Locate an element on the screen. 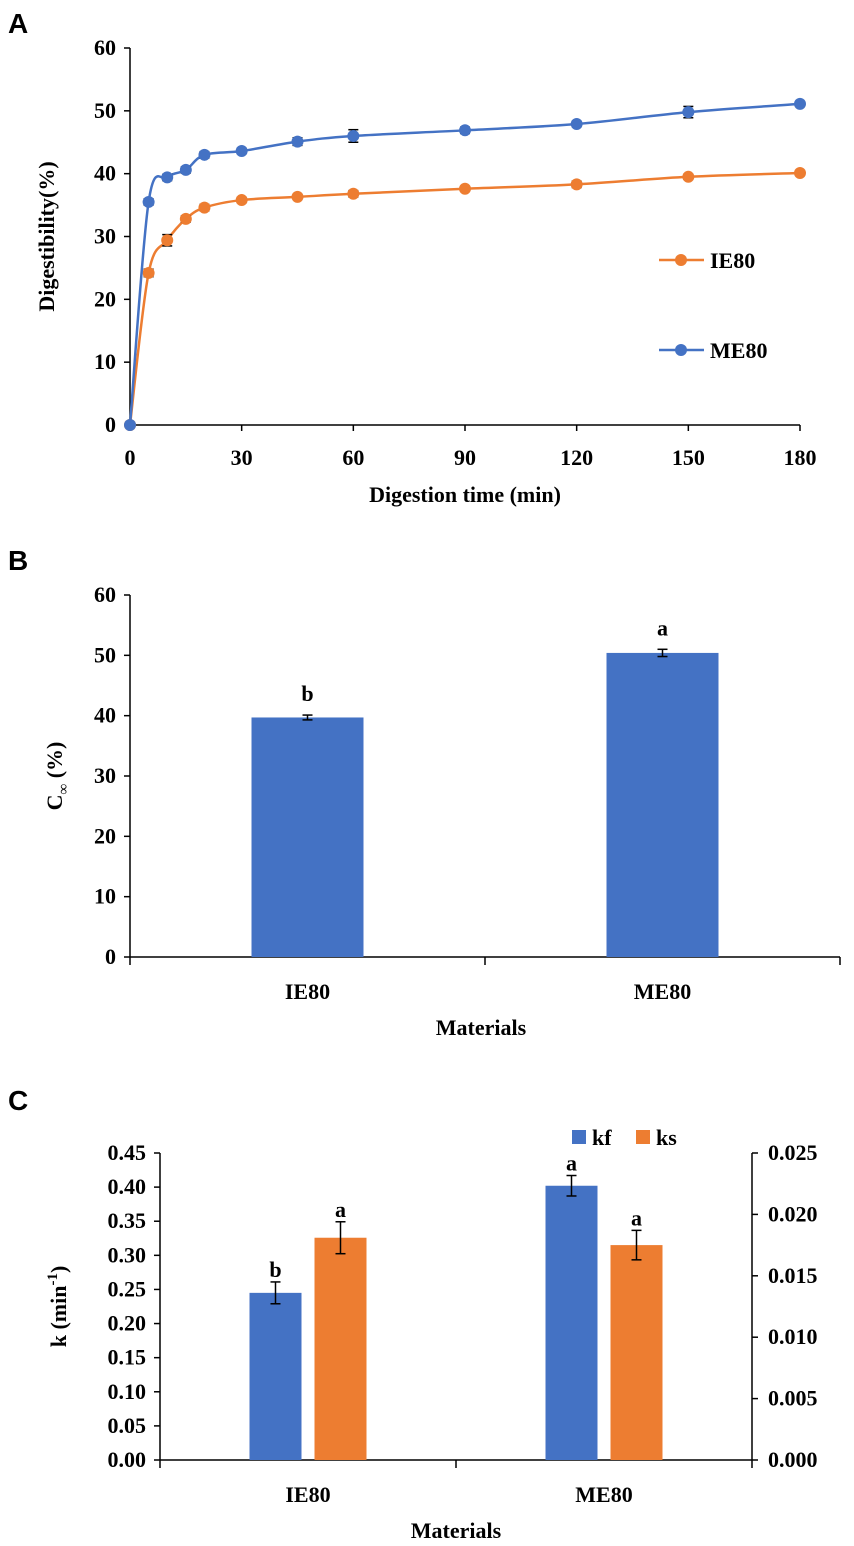  left-y-tick-label: 0.35 is located at coordinates (127, 1220).